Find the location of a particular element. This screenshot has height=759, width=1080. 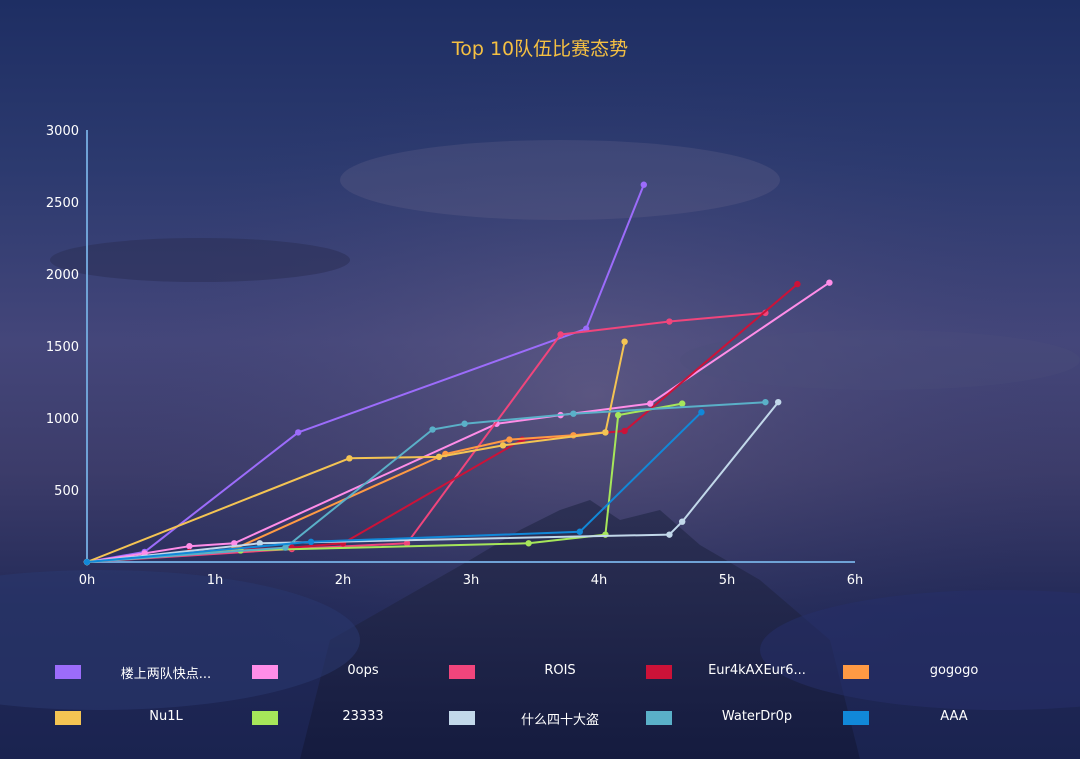

legend-item: 什么四十大盗 is located at coordinates (549, 718).